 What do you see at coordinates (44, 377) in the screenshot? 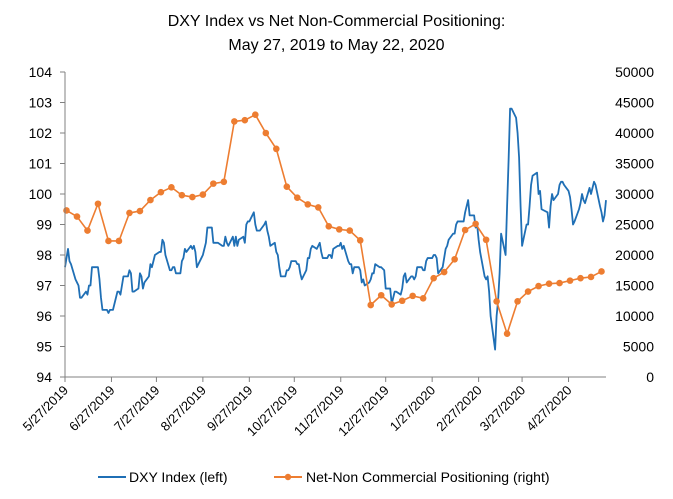
I see `y-left-tick-label: 94` at bounding box center [44, 377].